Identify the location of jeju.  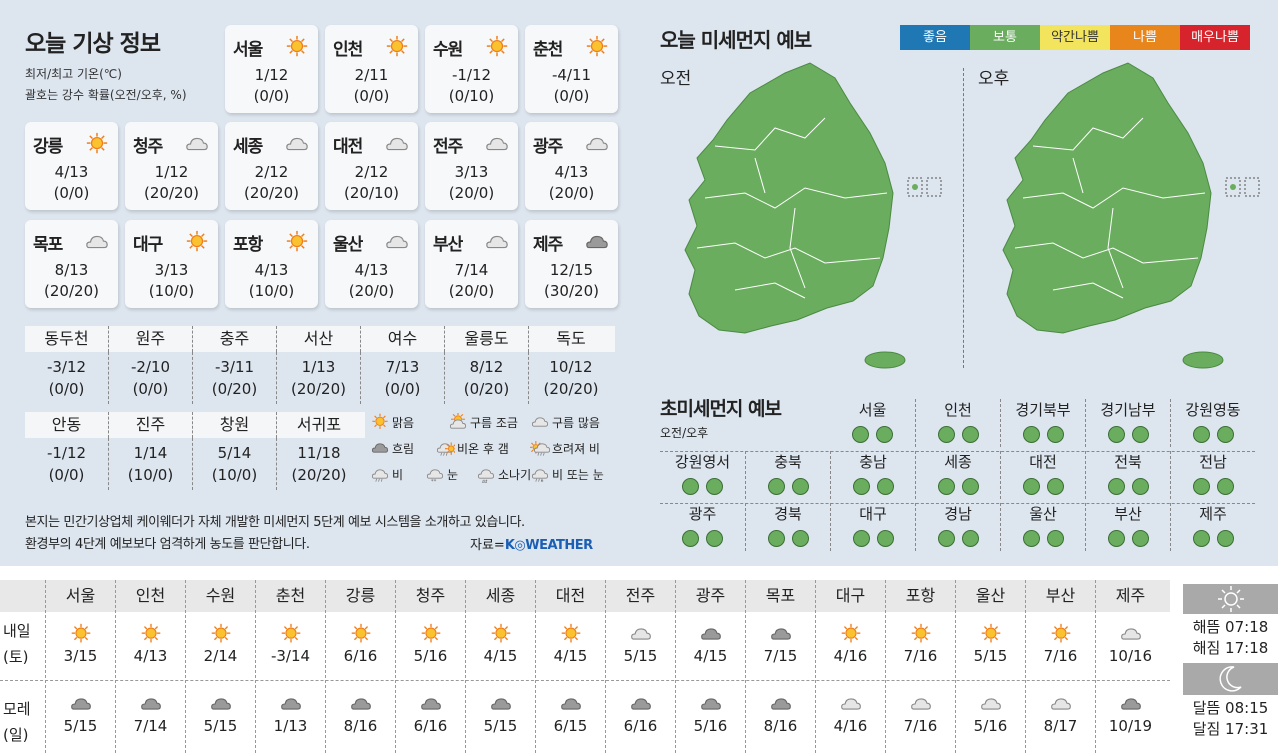
(1203, 360).